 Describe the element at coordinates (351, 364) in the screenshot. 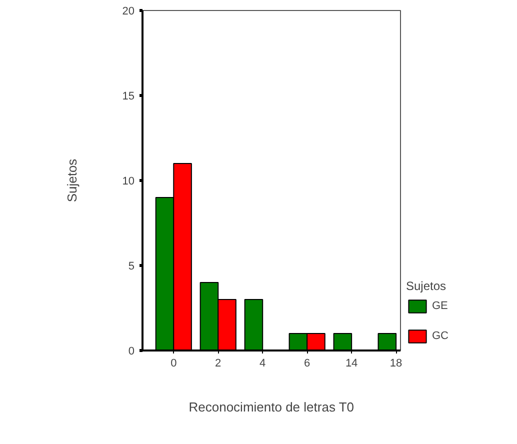

I see `x-tick-label: 14` at that location.